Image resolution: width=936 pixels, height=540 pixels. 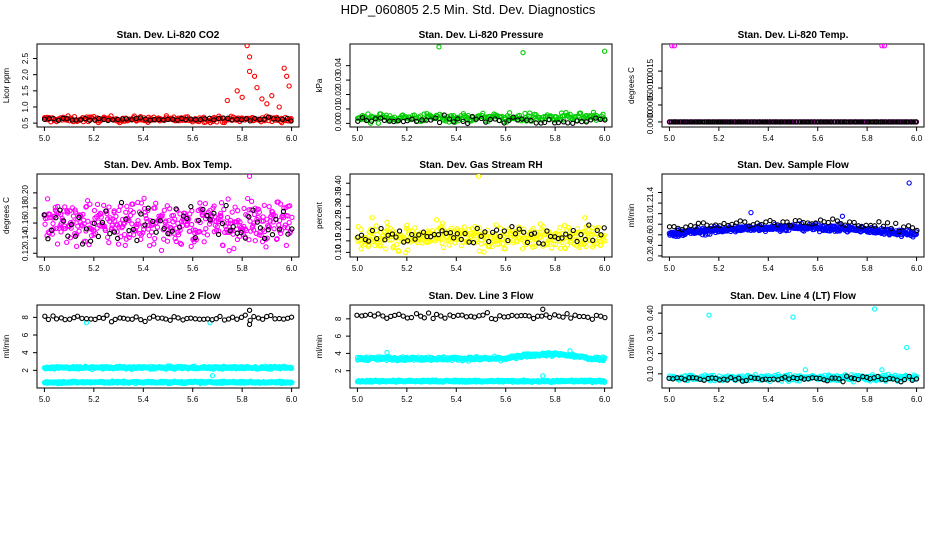 I want to click on x-tick-label: 5.0, so click(x=358, y=399).